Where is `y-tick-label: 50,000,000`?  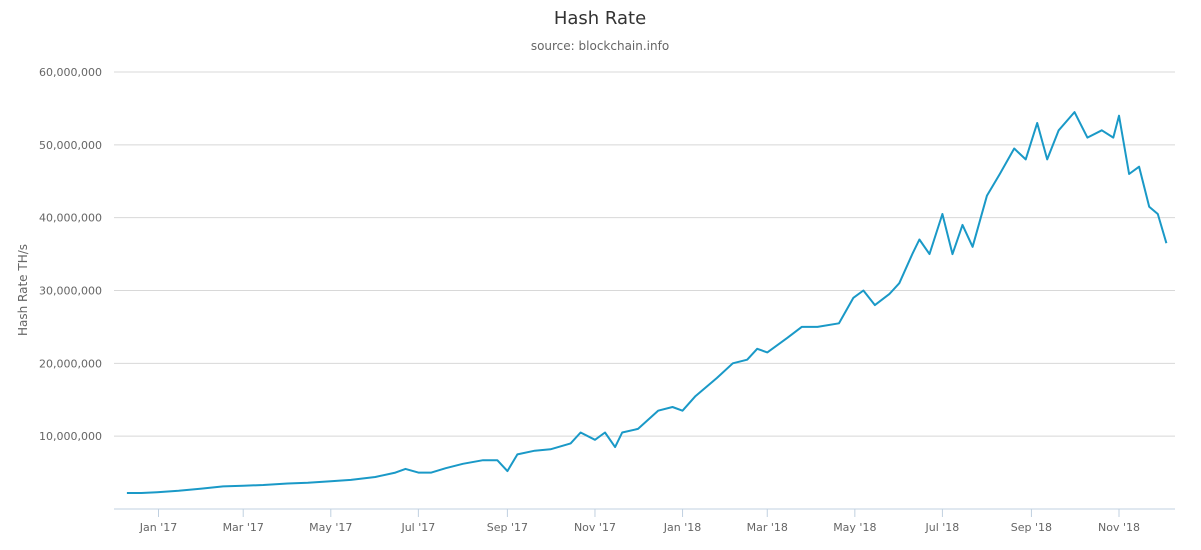 y-tick-label: 50,000,000 is located at coordinates (70, 145).